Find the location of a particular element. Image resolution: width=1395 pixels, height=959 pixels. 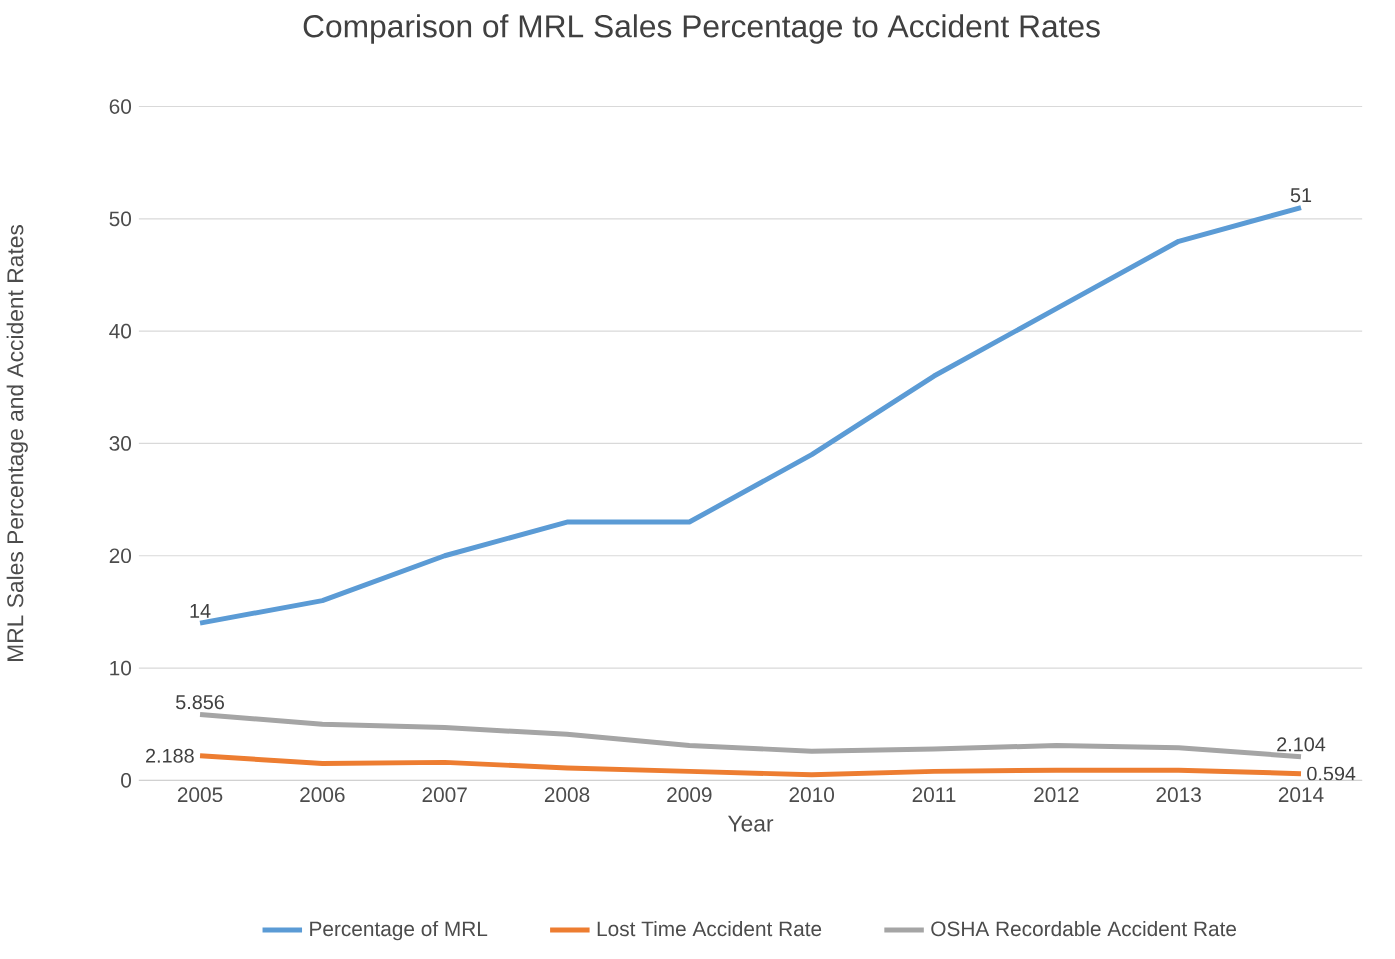

data-label: 51 is located at coordinates (1301, 195).